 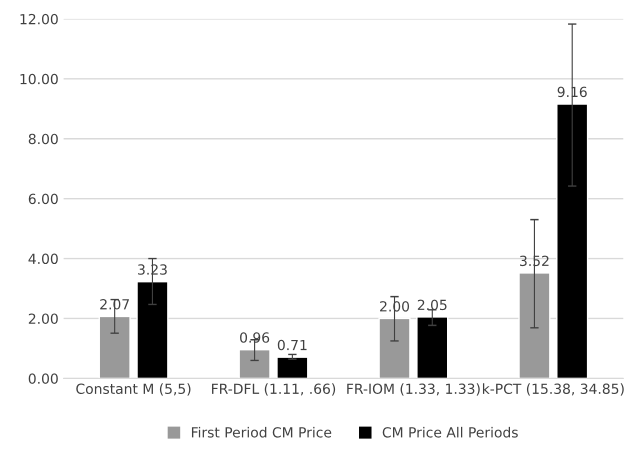 What do you see at coordinates (43, 318) in the screenshot?
I see `y-tick-label: 2.00` at bounding box center [43, 318].